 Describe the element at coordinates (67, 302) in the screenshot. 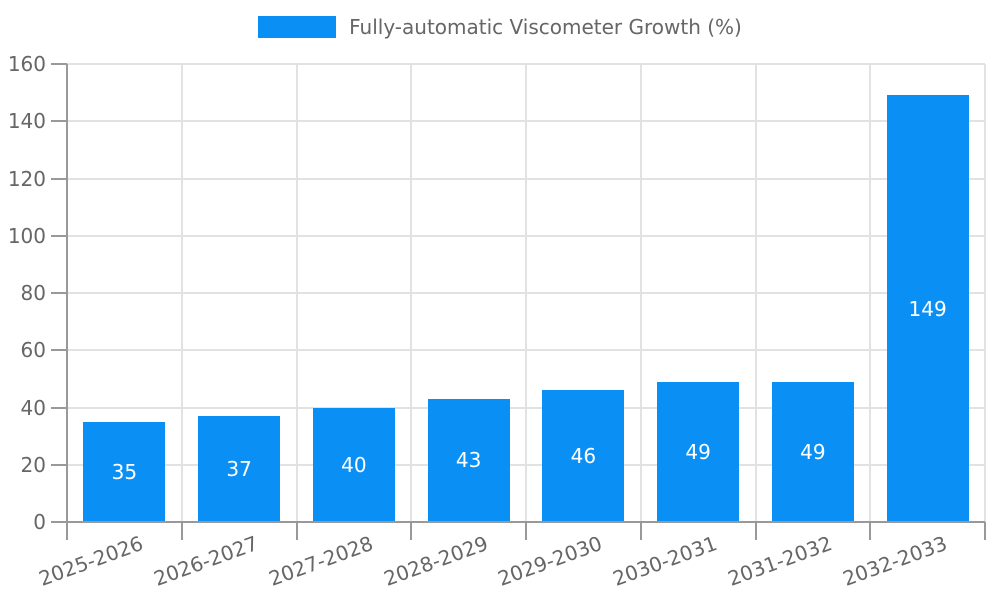

I see `y-axis-line` at that location.